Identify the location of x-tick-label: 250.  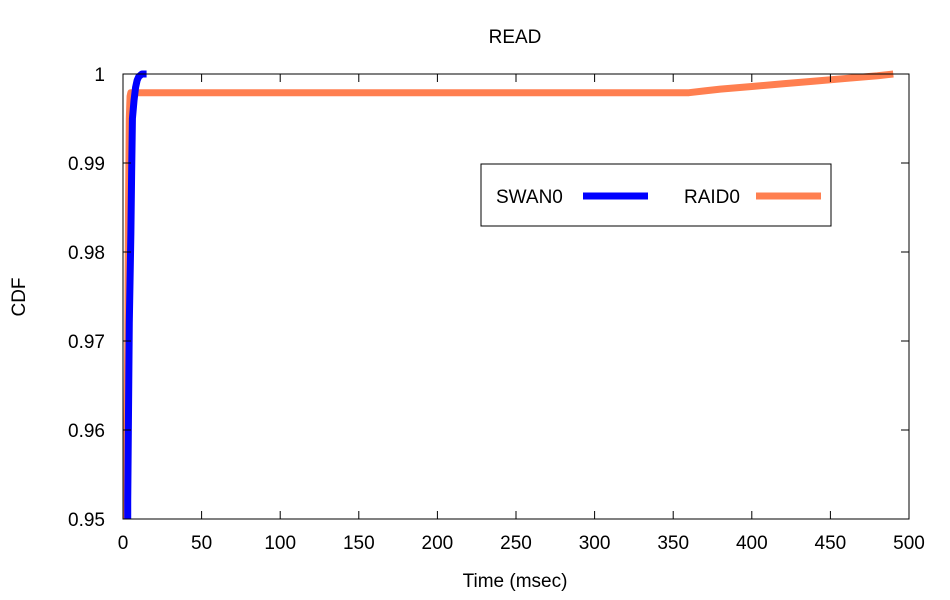
(516, 543).